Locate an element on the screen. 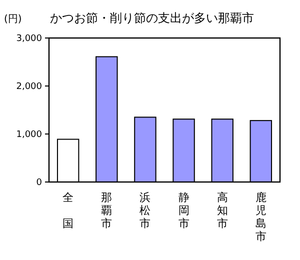  x-tick-label: 全国 is located at coordinates (68, 210).